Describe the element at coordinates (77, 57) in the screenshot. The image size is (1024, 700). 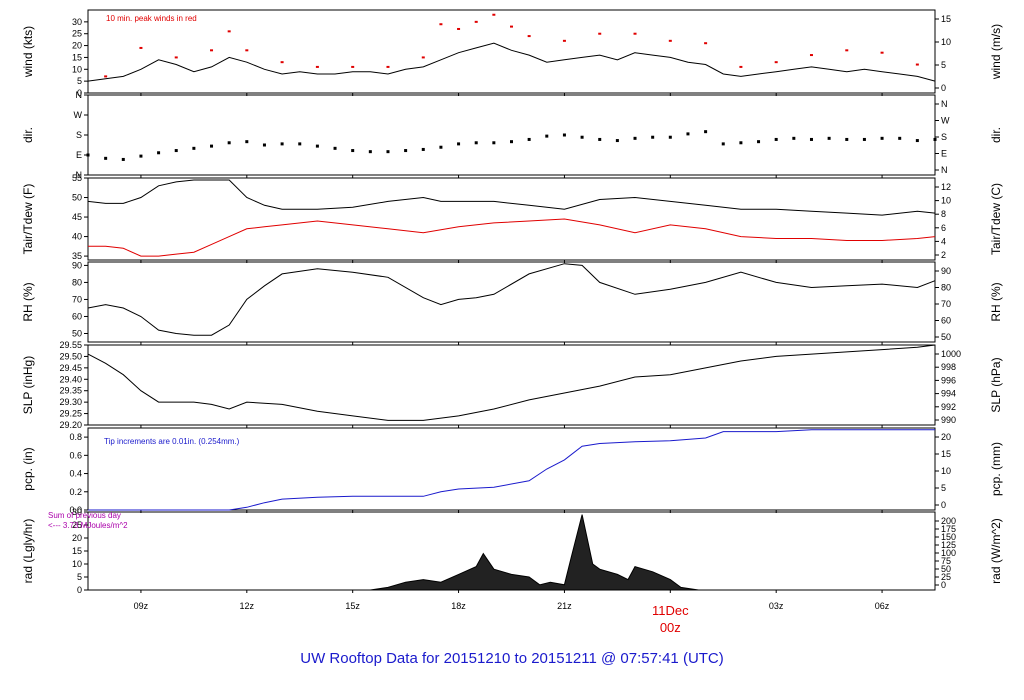
I see `wind-ytick-left-label: 15` at that location.